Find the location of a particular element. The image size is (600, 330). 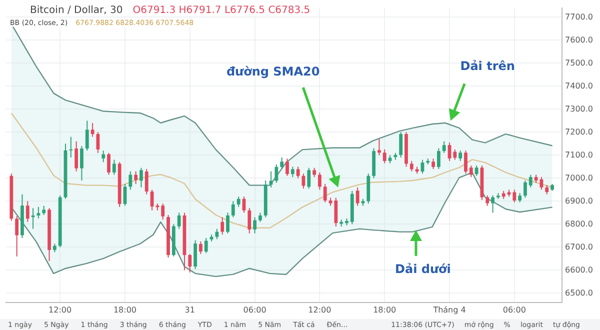

y-tick-label: 7000.0 is located at coordinates (579, 177).